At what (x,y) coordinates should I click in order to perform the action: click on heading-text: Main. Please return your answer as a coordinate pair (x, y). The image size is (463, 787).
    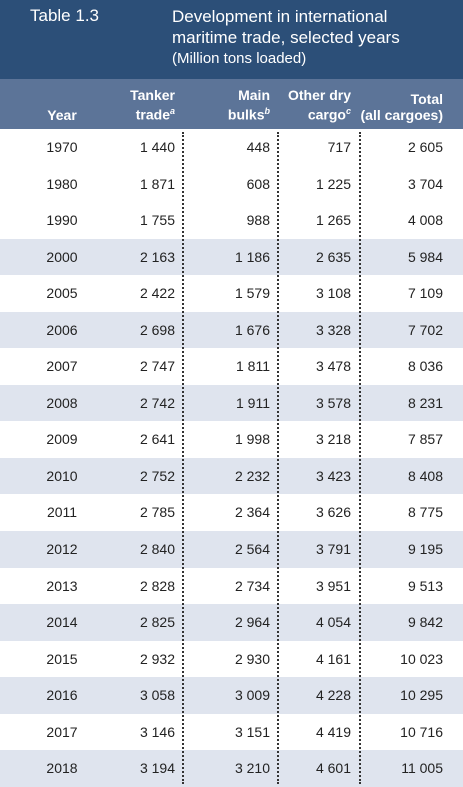
    Looking at the image, I should click on (254, 95).